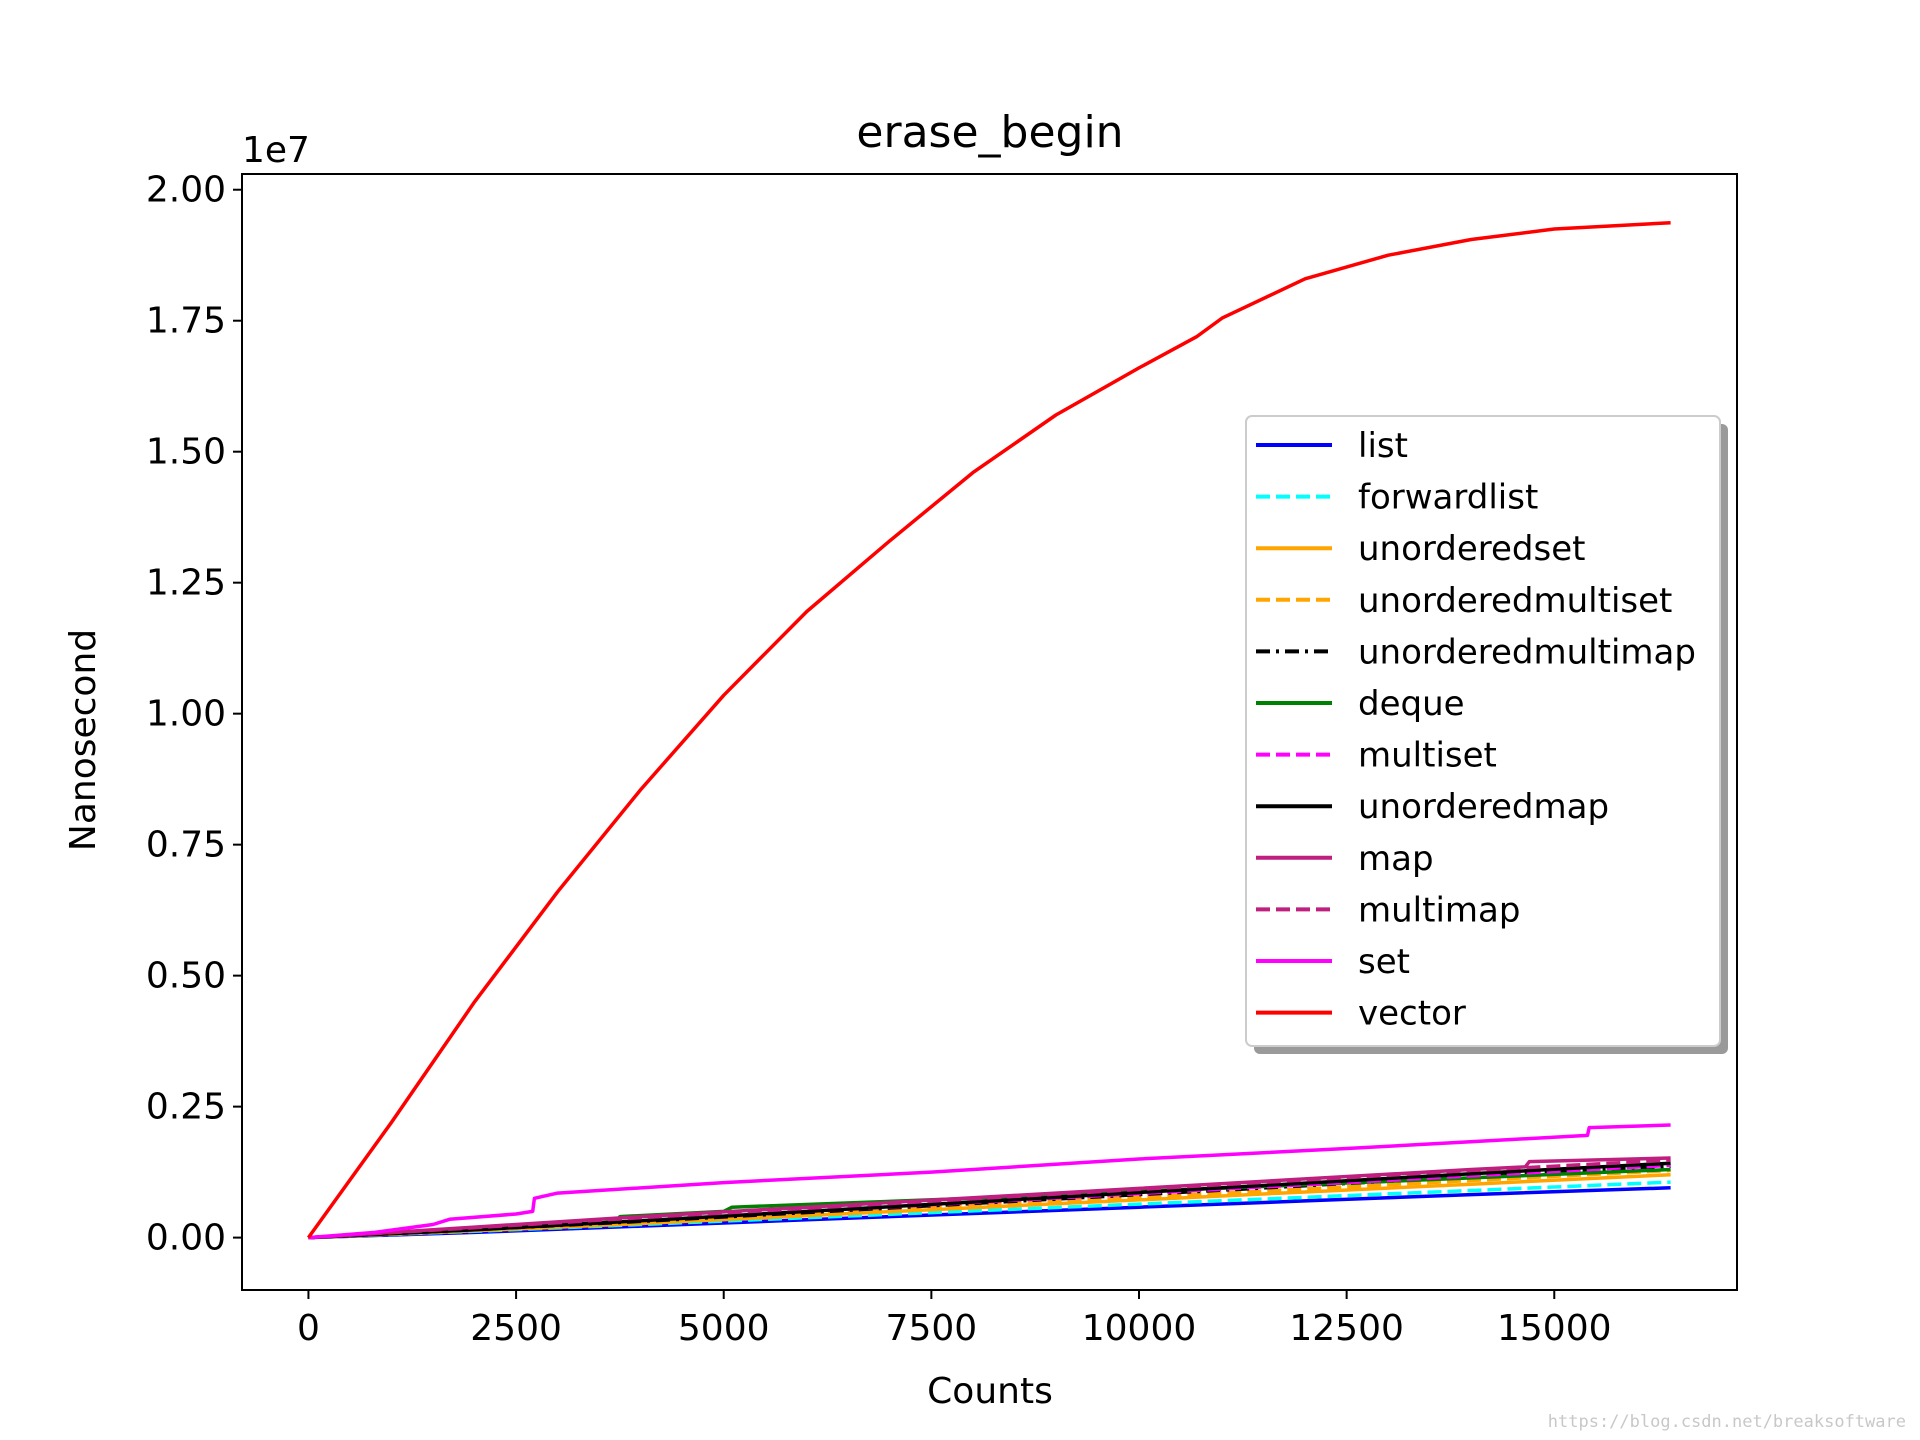 This screenshot has width=1920, height=1440. Describe the element at coordinates (724, 1328) in the screenshot. I see `x-tick-label: 5000` at that location.